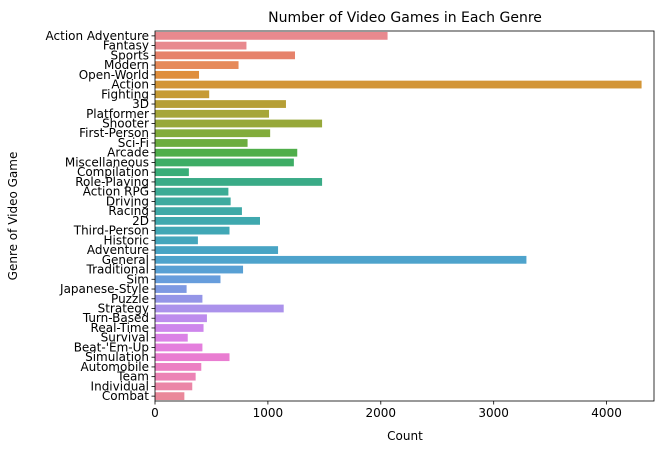 The image size is (662, 452). I want to click on bar-miscellaneous, so click(224, 162).